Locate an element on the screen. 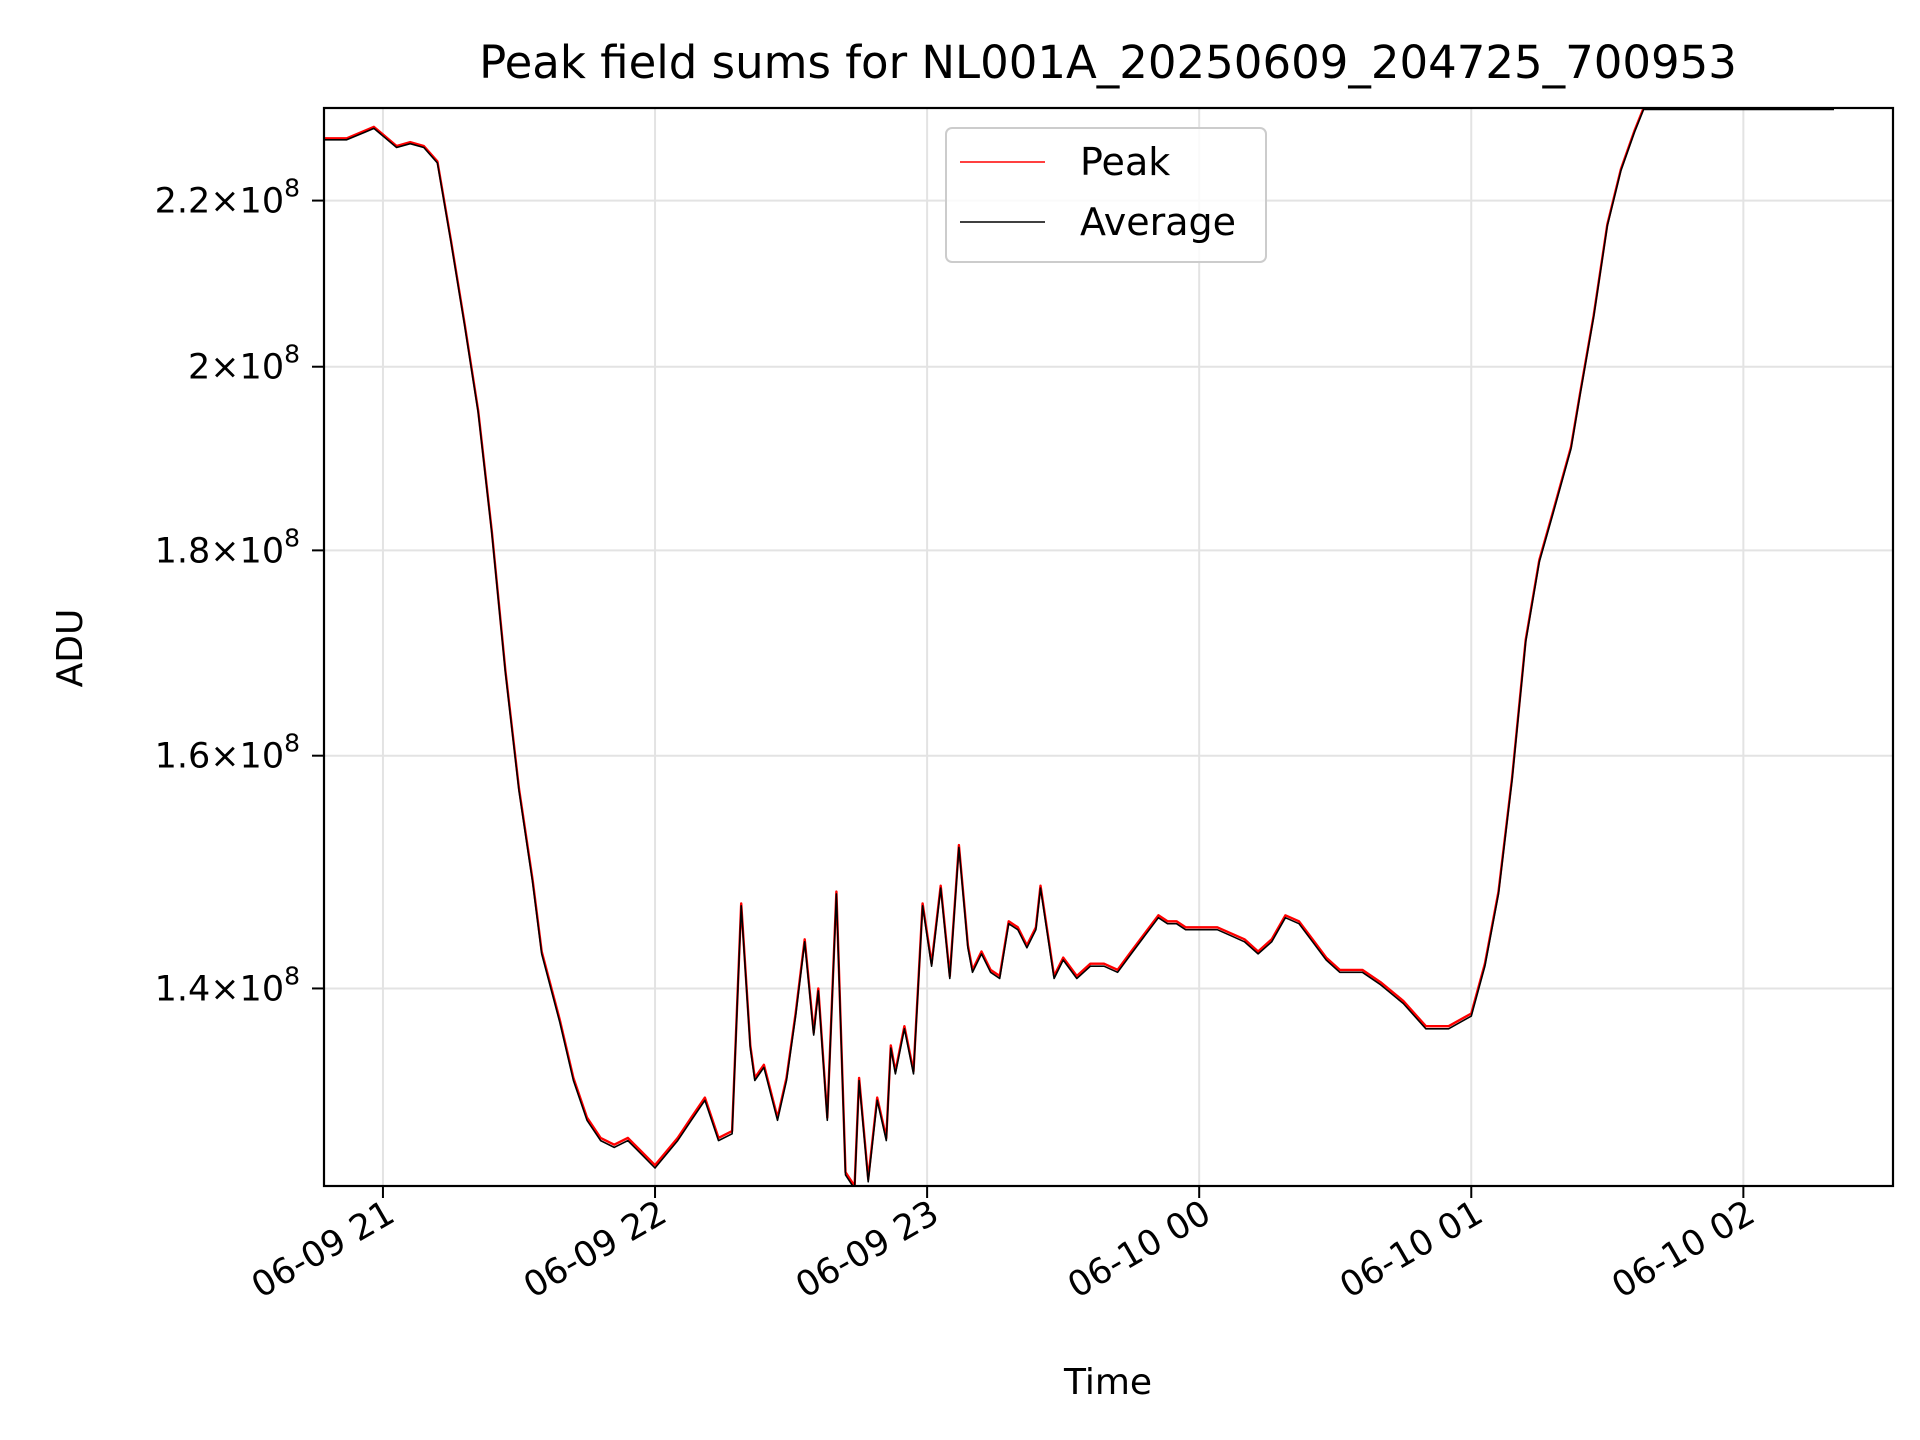 This screenshot has height=1440, width=1920. y-tick-label: 2×108 is located at coordinates (244, 364).